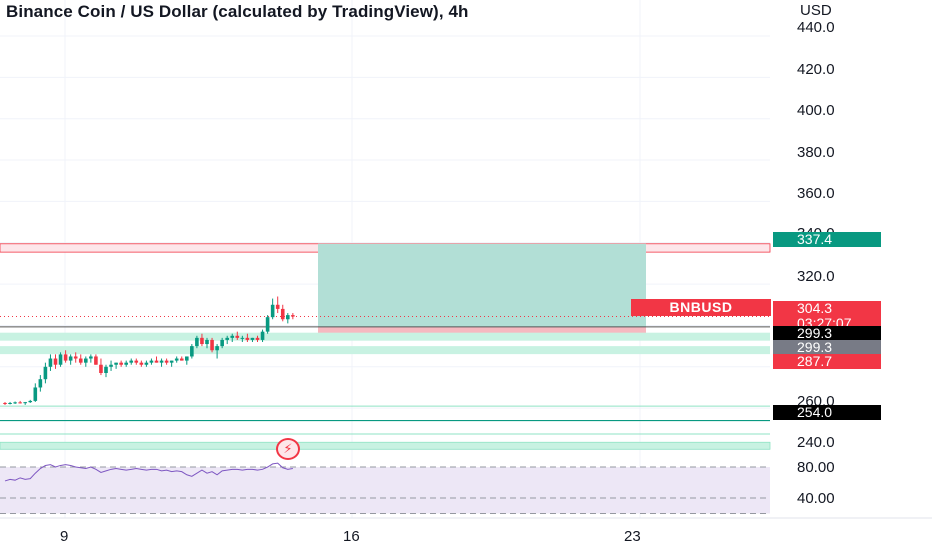 This screenshot has height=550, width=932. What do you see at coordinates (816, 27) in the screenshot?
I see `price-tick: 440.0` at bounding box center [816, 27].